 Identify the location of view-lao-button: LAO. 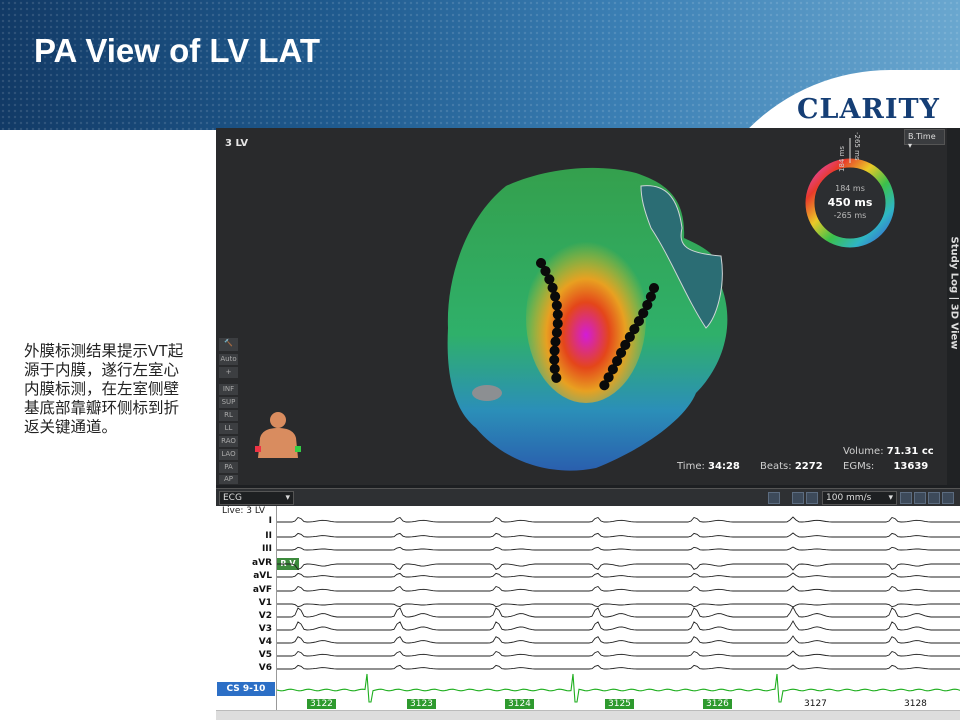
(228, 454).